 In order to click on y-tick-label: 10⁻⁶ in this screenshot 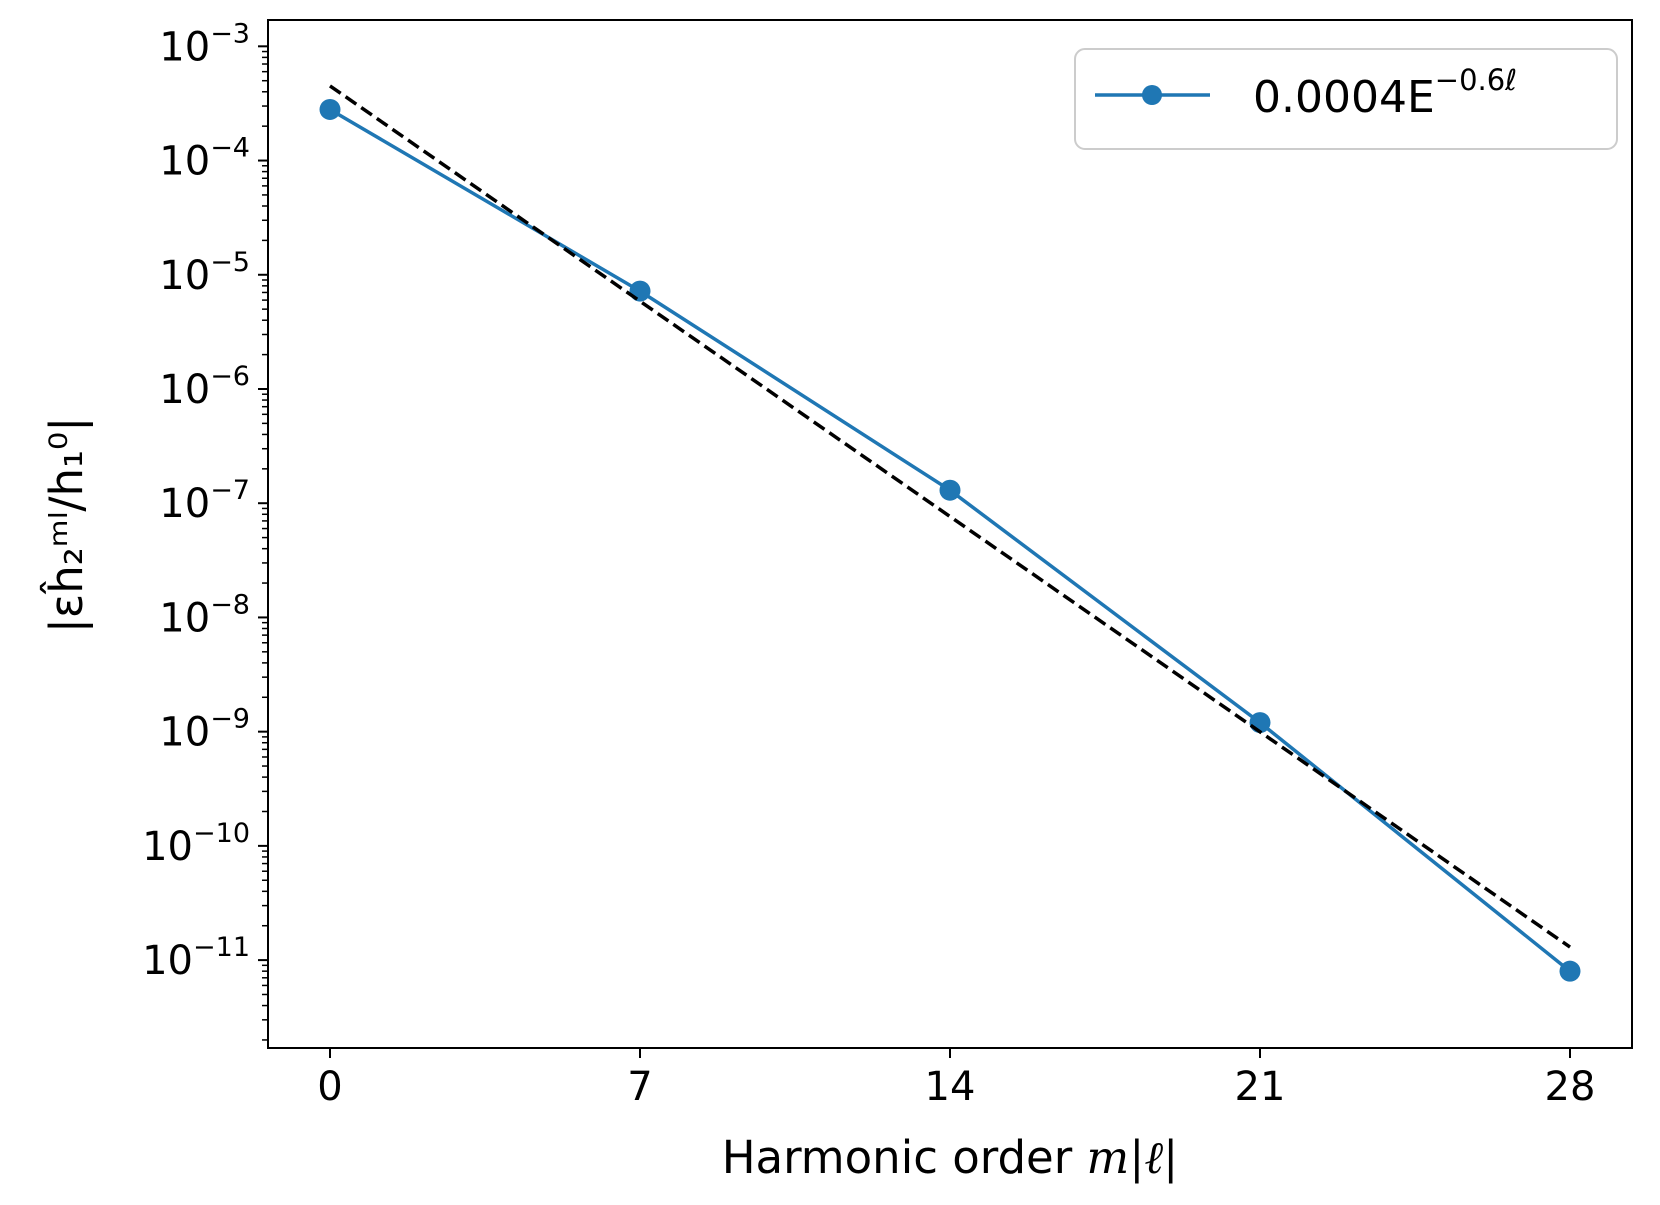, I will do `click(204, 387)`.